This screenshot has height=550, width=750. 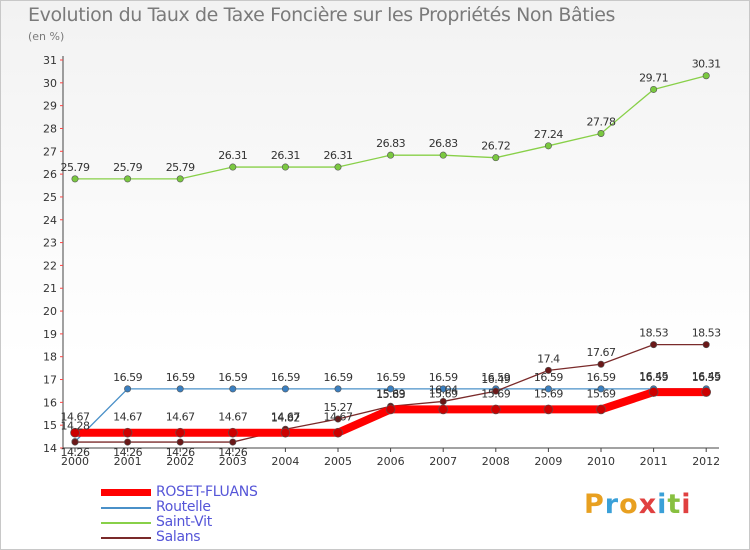 What do you see at coordinates (128, 461) in the screenshot?
I see `x-tick-label: 2001` at bounding box center [128, 461].